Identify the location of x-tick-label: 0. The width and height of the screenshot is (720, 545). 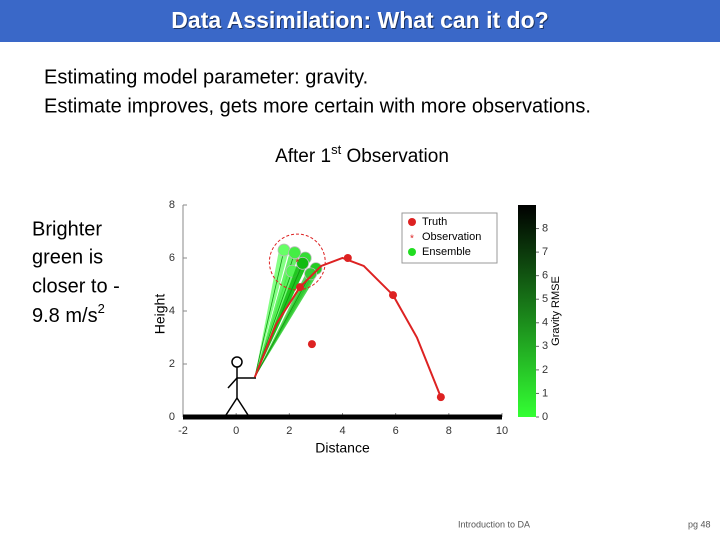
(236, 431).